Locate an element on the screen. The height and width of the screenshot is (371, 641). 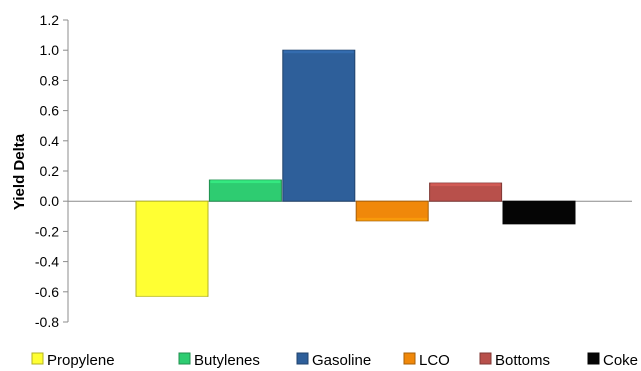
y-tick-label: -0.6 is located at coordinates (47, 292).